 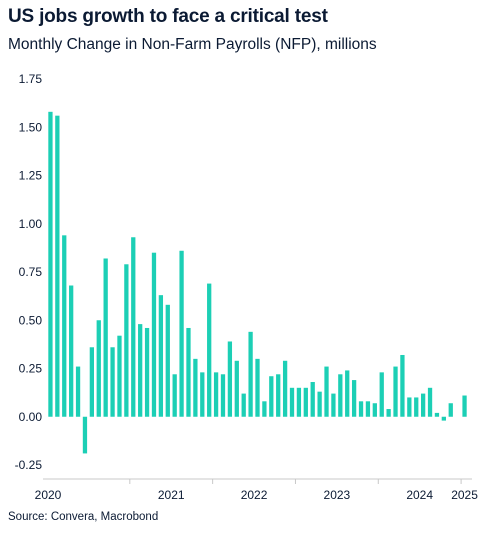 I want to click on x-axis-ticks: 2020 2021 2022 2023 2024 2025, so click(x=256, y=490).